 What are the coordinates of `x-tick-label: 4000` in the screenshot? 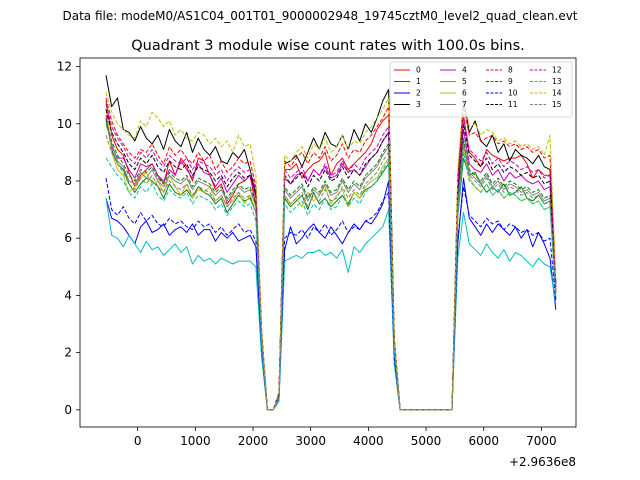 It's located at (368, 441).